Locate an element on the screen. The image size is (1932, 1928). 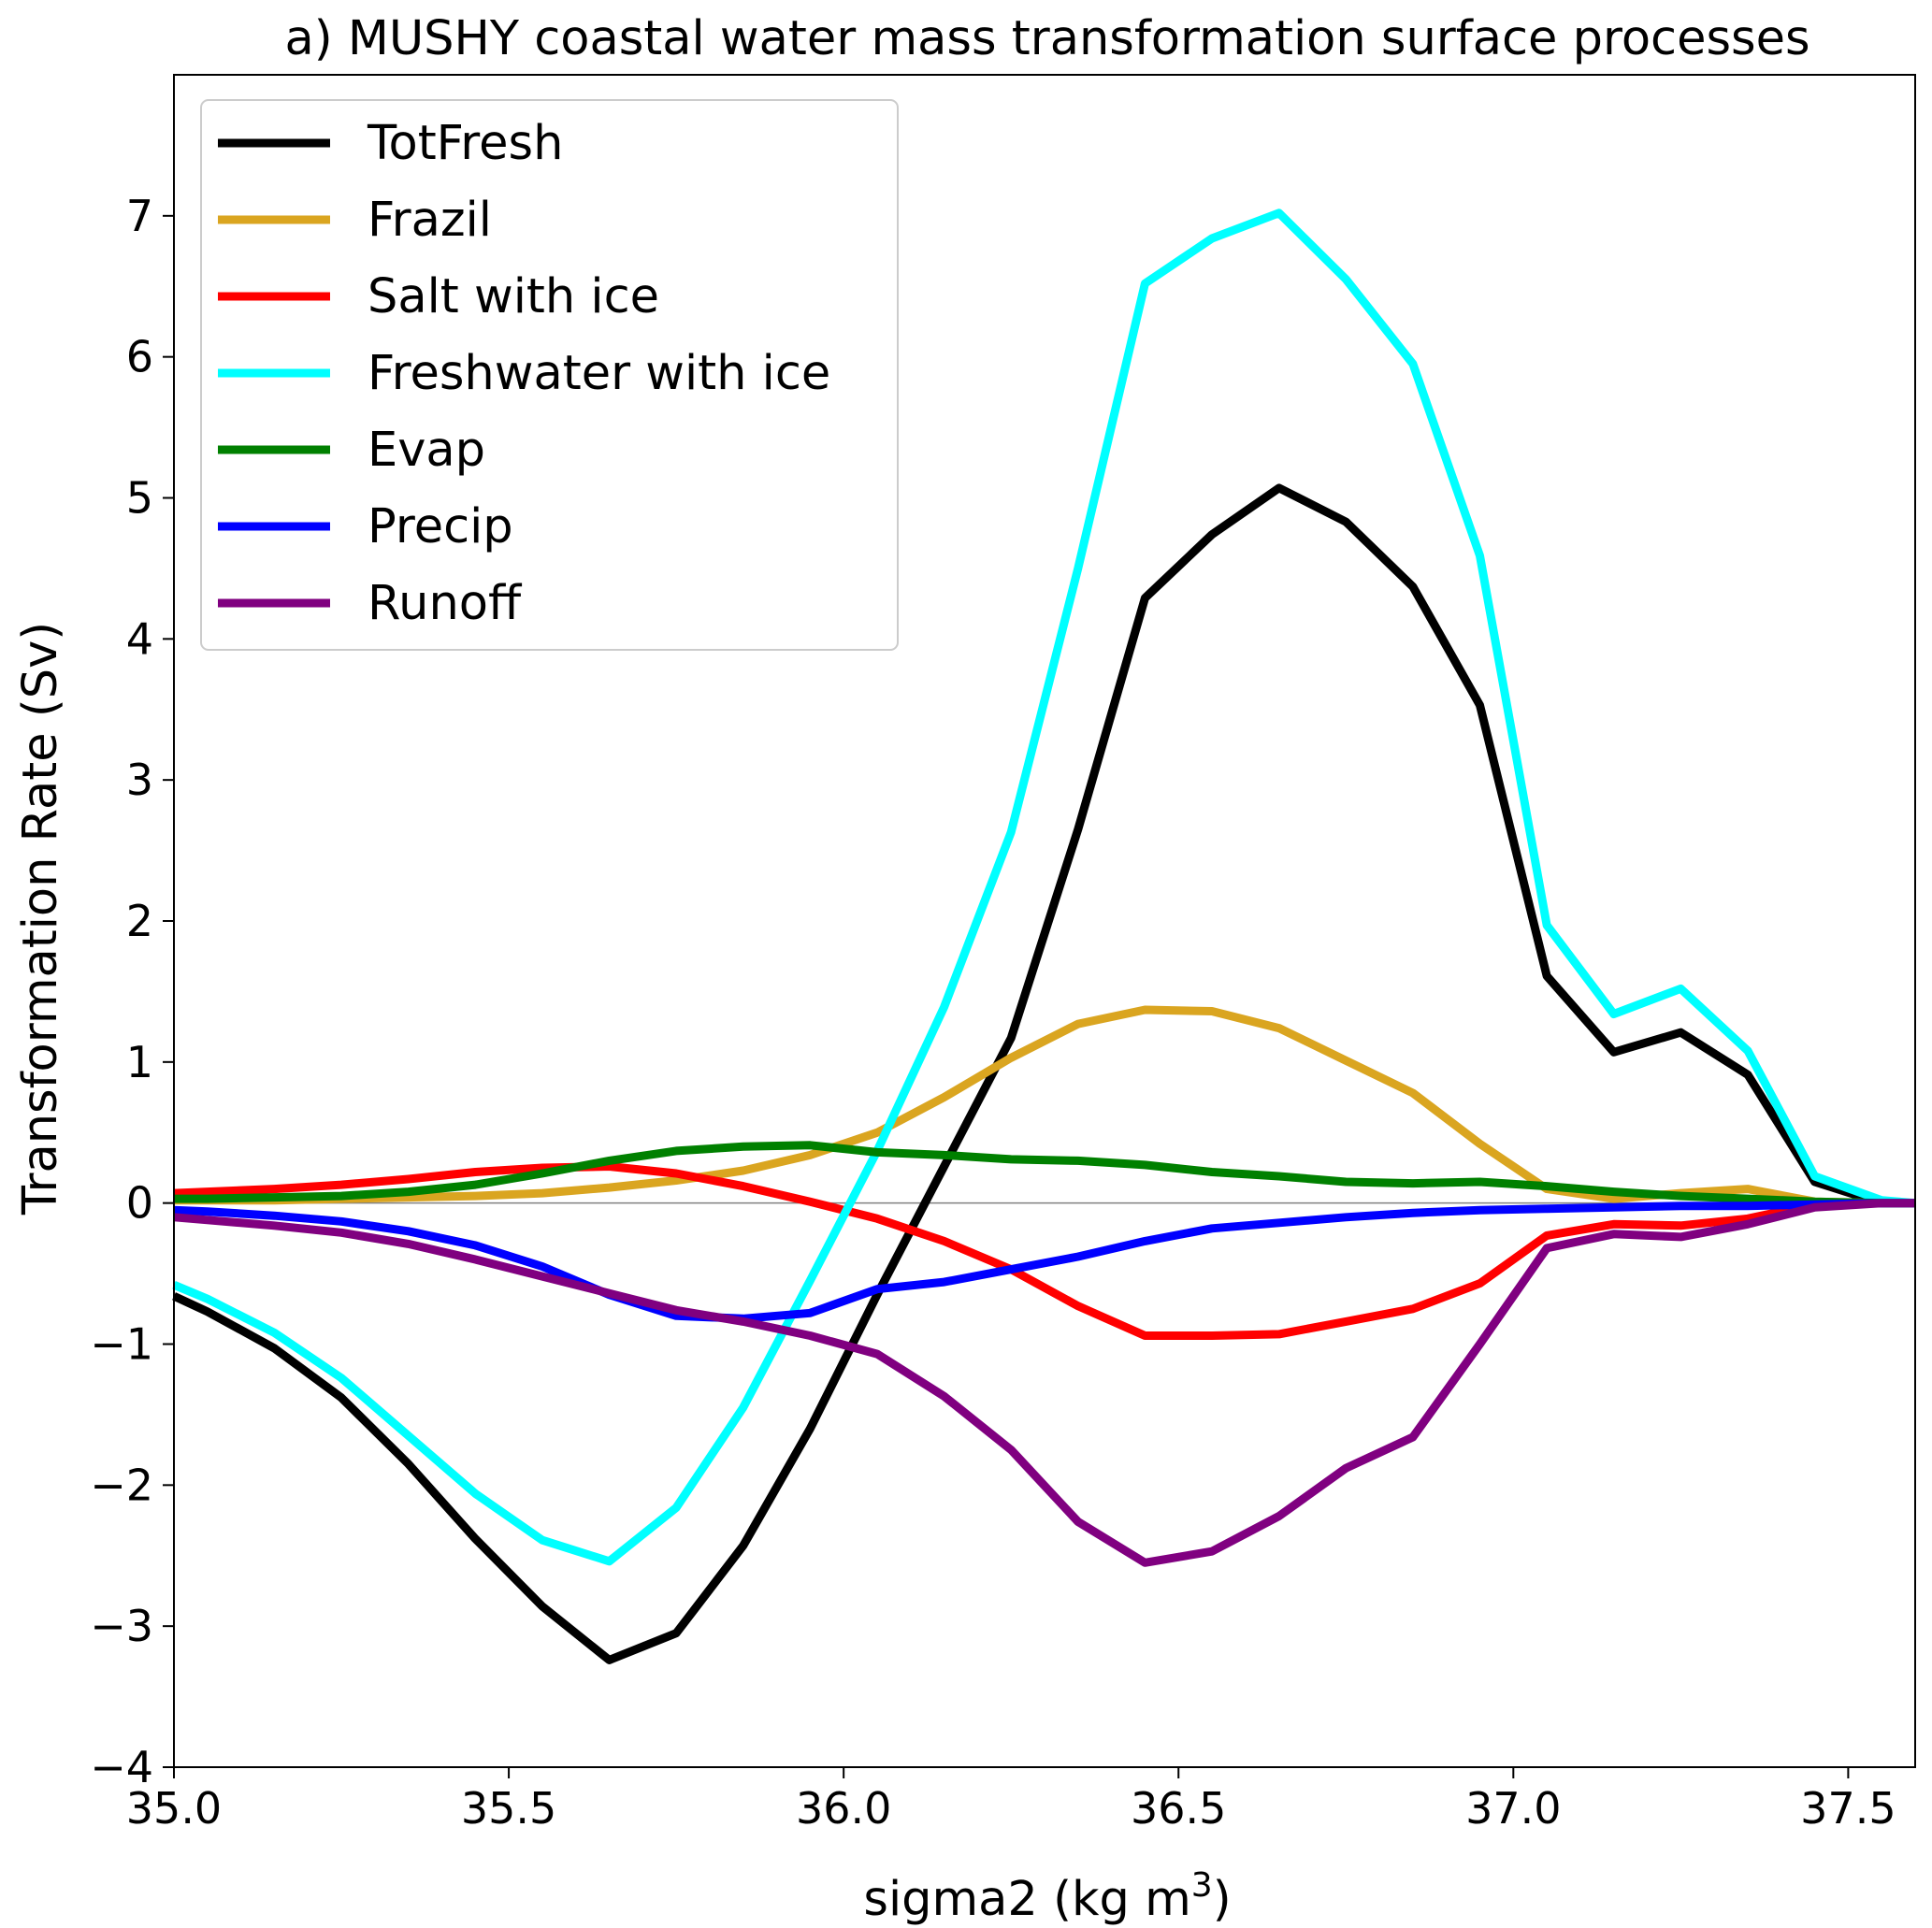
legend-box is located at coordinates (549, 375).